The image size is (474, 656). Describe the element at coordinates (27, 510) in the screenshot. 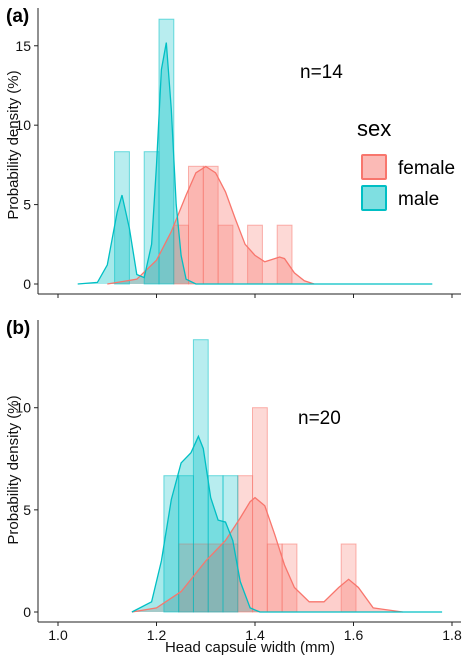

I see `y-tick-label-b-1: 5` at that location.